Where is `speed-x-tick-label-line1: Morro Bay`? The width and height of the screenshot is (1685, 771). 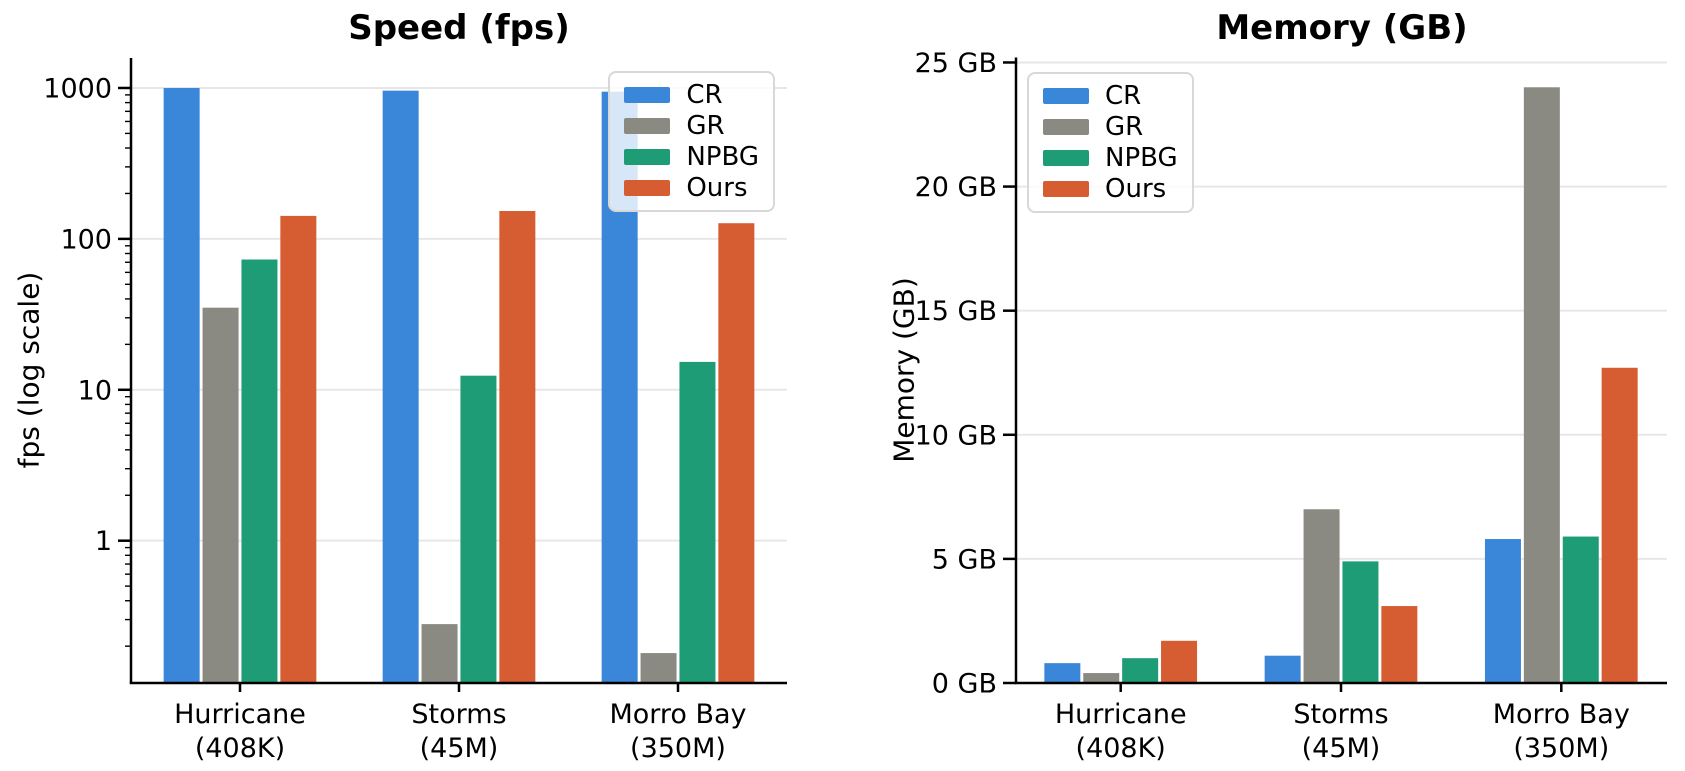
speed-x-tick-label-line1: Morro Bay is located at coordinates (677, 714).